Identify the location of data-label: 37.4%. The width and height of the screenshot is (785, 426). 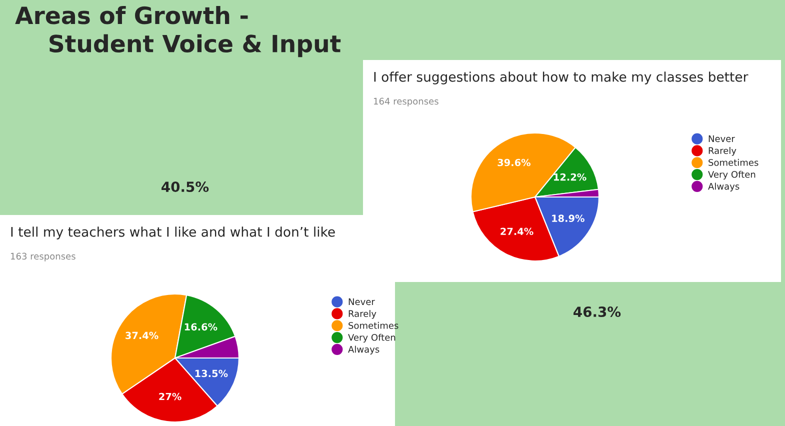
(142, 336).